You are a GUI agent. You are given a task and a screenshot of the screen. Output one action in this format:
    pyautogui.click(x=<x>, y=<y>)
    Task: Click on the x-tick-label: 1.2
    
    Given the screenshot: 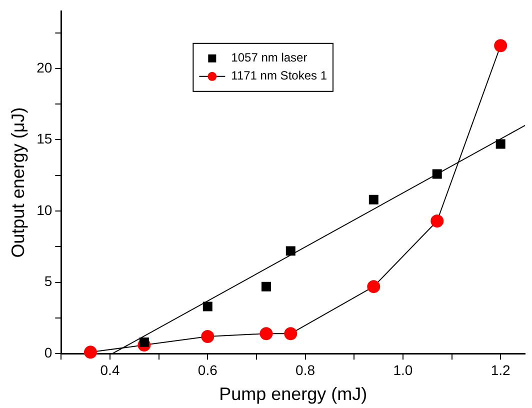 What is the action you would take?
    pyautogui.click(x=500, y=370)
    